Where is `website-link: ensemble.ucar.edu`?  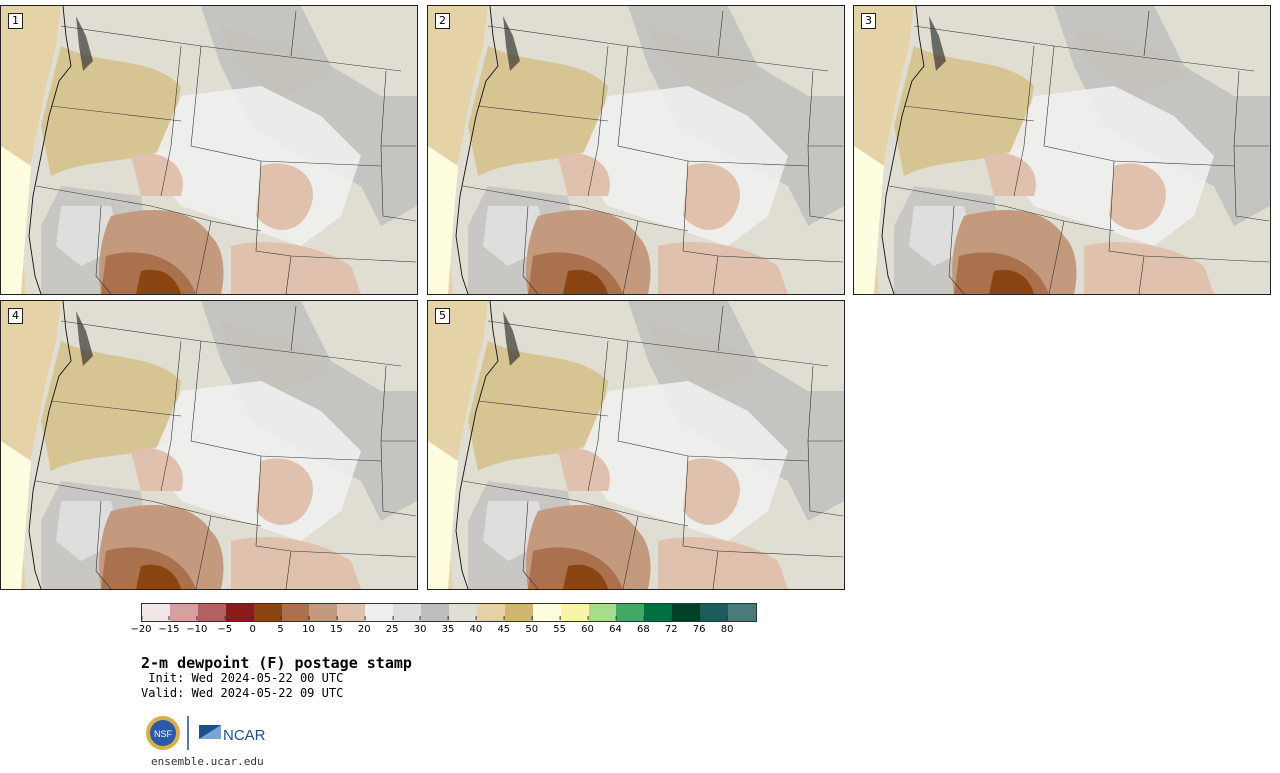 website-link: ensemble.ucar.edu is located at coordinates (207, 761).